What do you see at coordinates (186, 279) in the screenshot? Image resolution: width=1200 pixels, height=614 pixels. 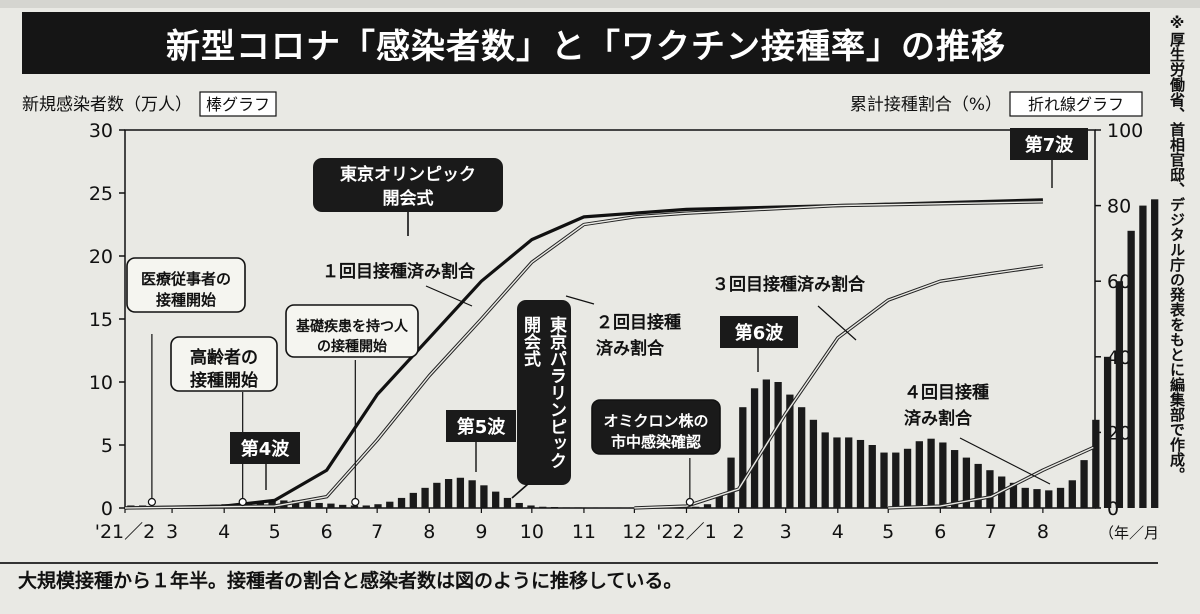 I see `medical-staff-label-1: 医療従事者の` at bounding box center [186, 279].